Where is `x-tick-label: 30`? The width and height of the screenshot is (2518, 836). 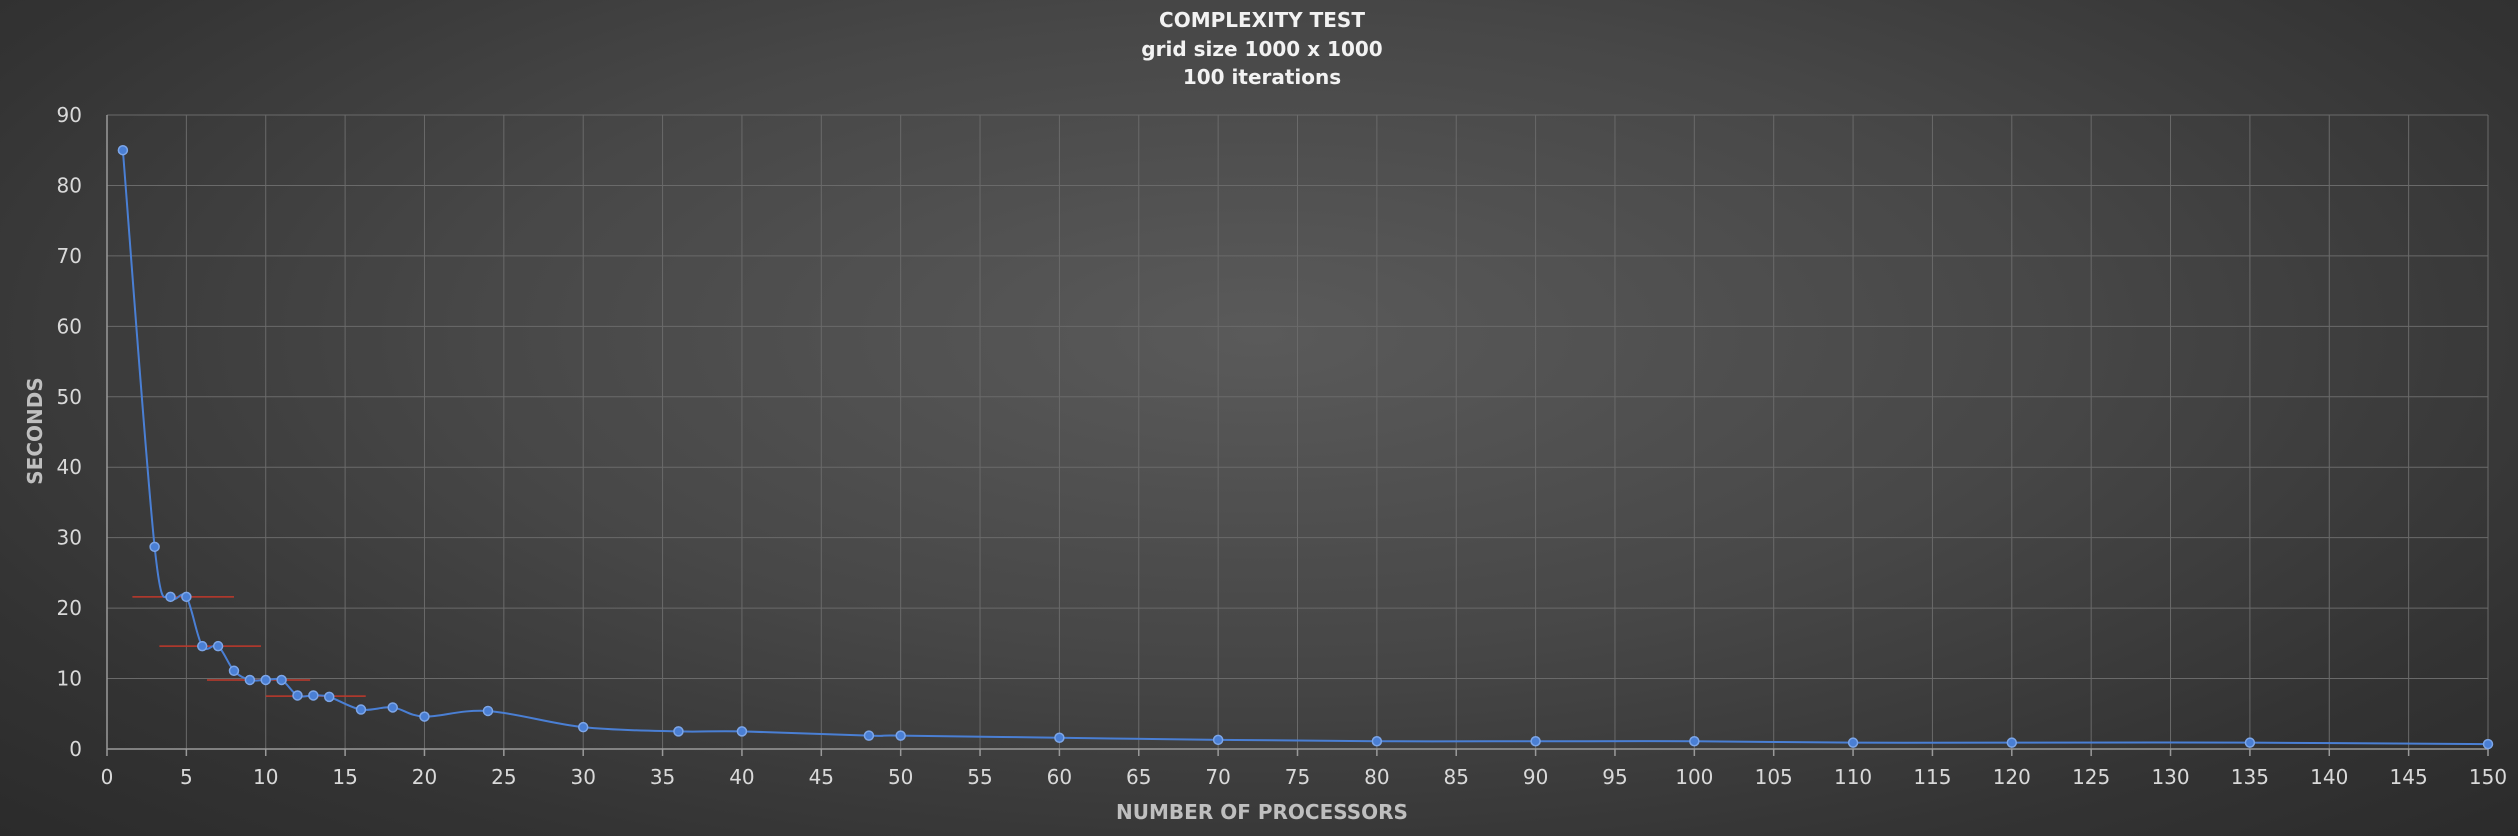 x-tick-label: 30 is located at coordinates (582, 777).